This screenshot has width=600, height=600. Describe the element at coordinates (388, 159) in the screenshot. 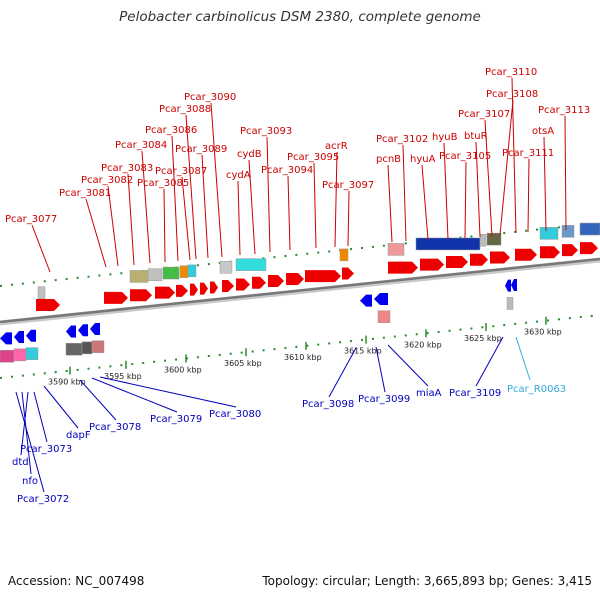

I see `gene-label: pcnB` at that location.